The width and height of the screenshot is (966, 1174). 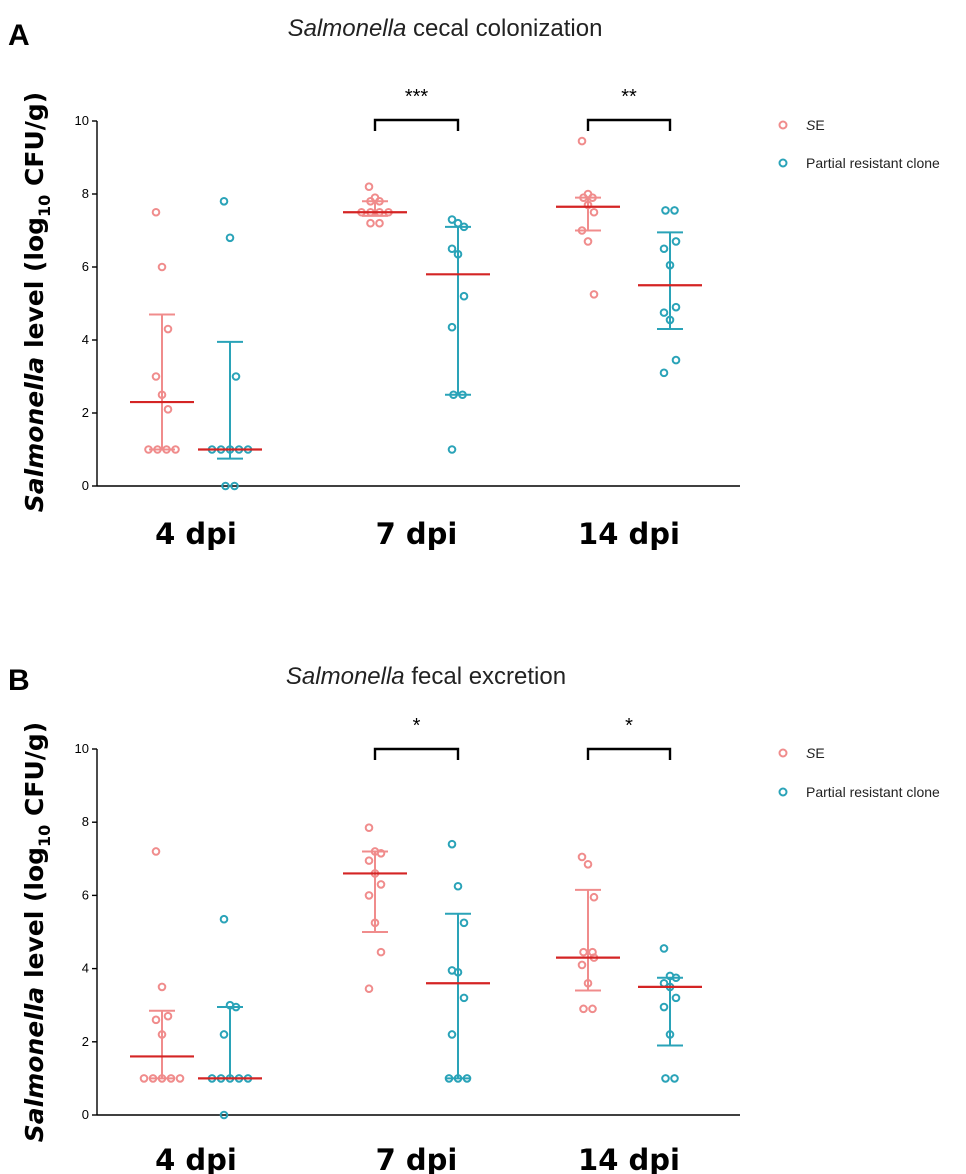 What do you see at coordinates (629, 97) in the screenshot?
I see `significance-label: **` at bounding box center [629, 97].